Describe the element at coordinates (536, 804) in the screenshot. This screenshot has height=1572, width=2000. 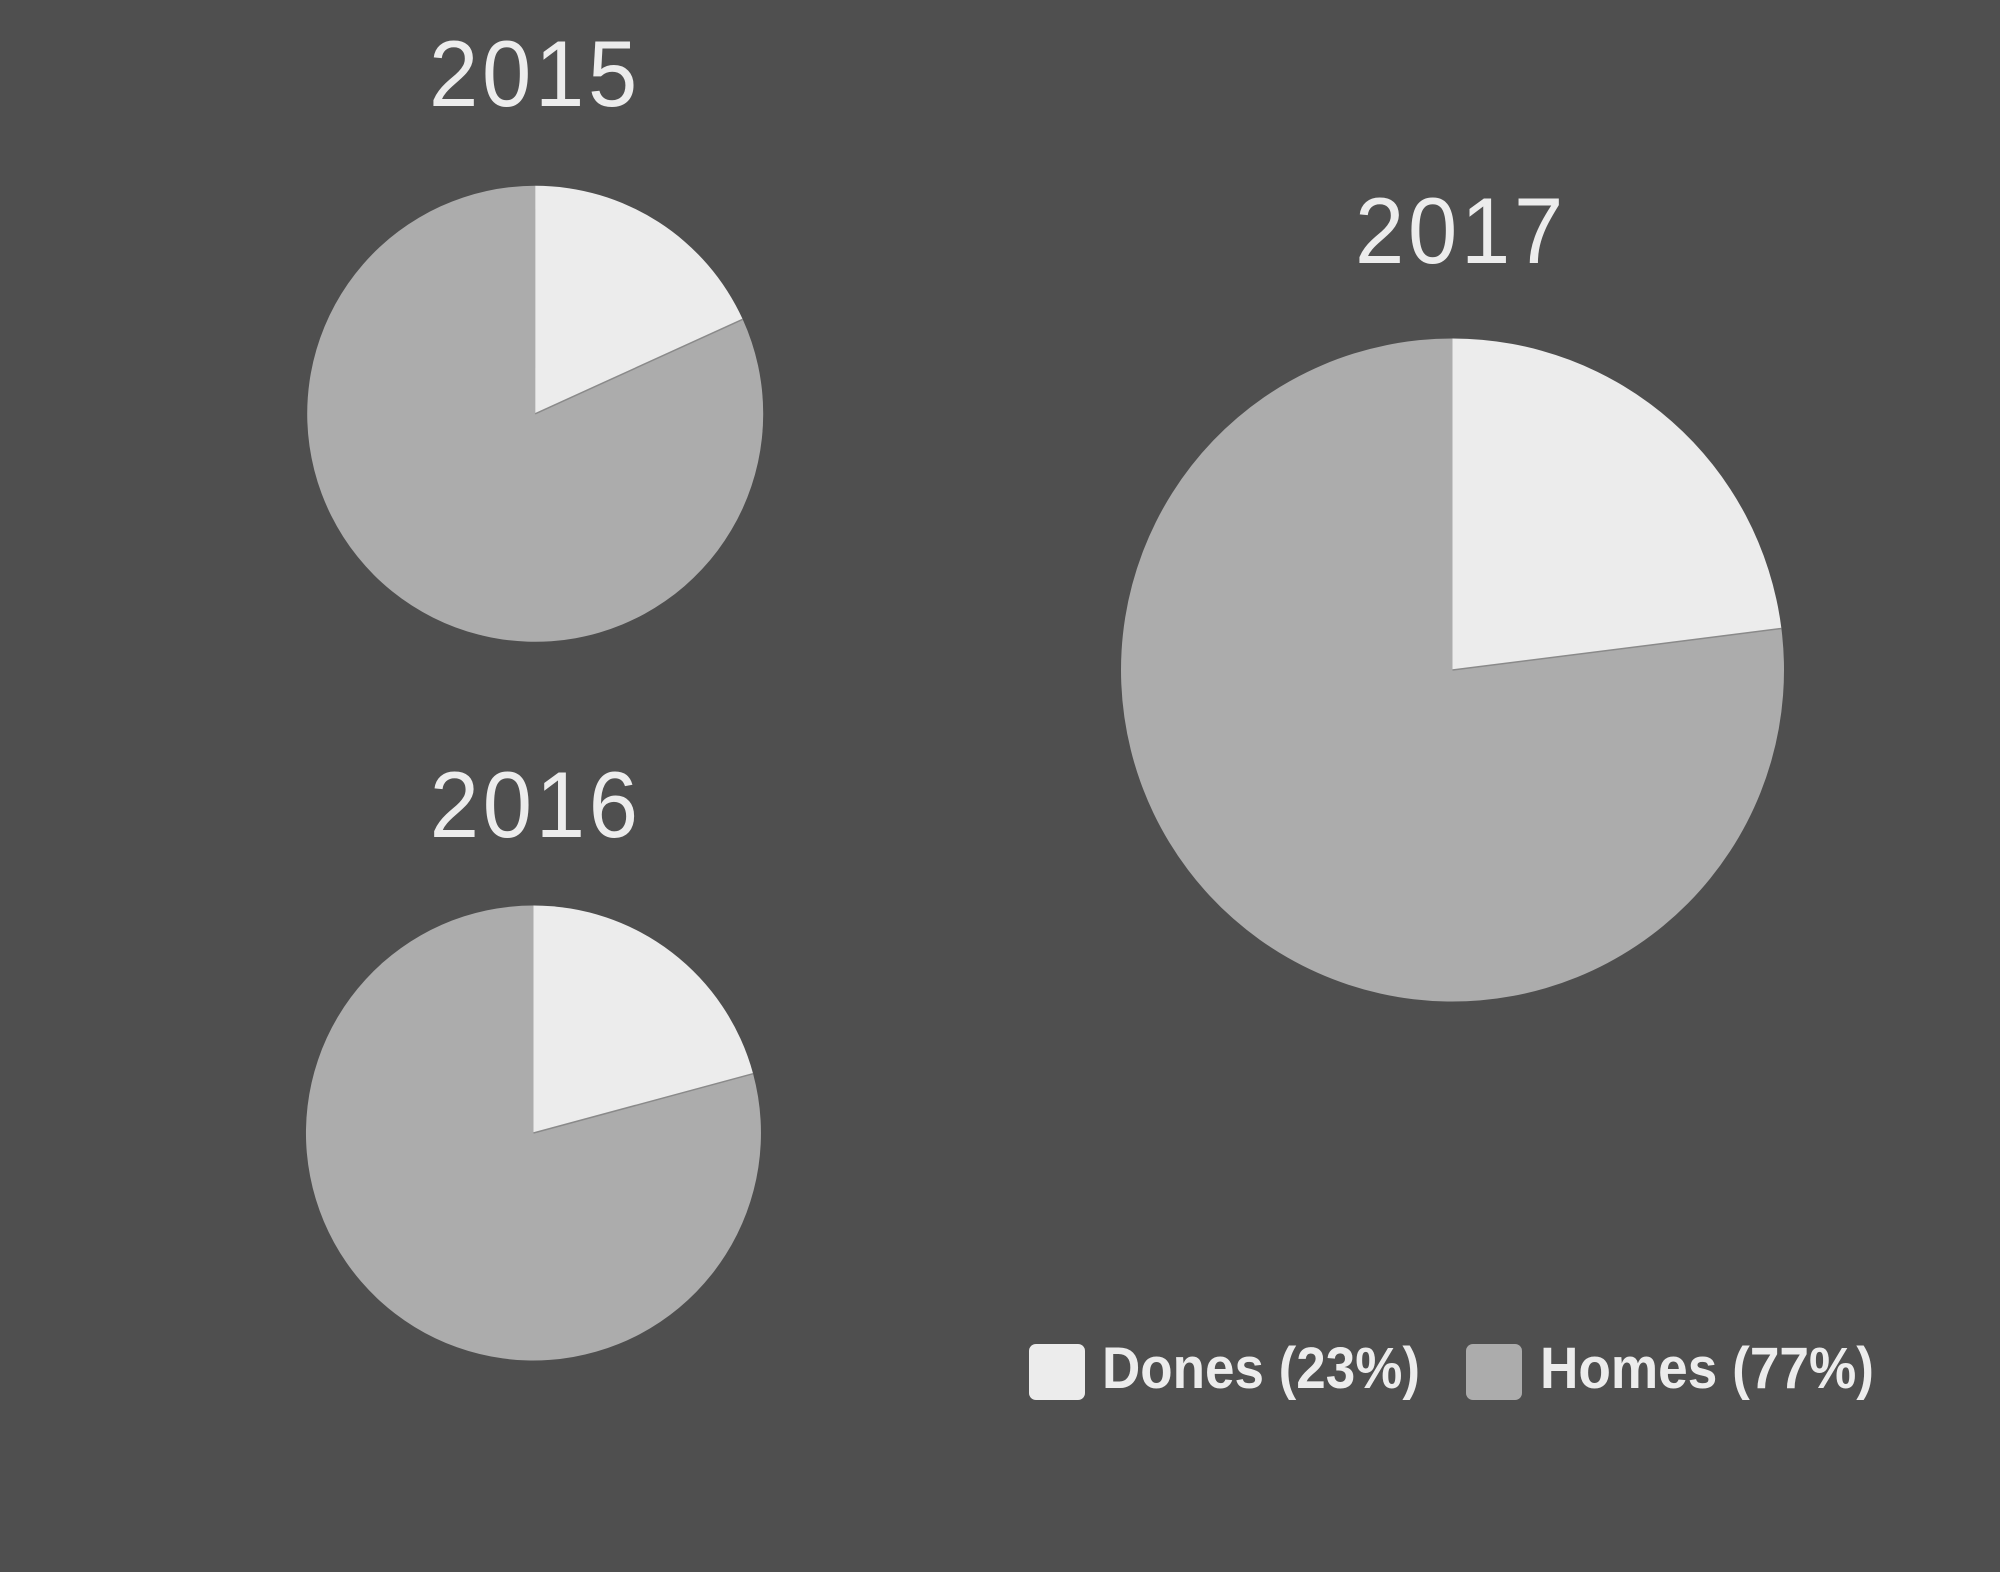
I see `svg-text: 2016` at that location.